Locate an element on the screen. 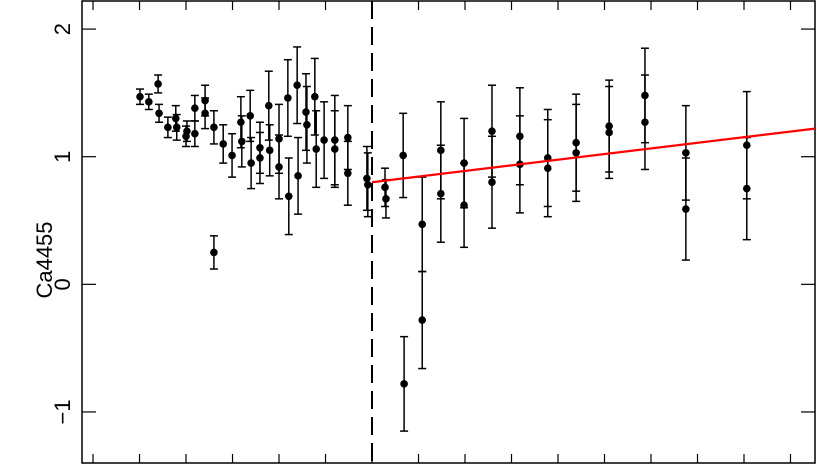 The width and height of the screenshot is (817, 472). y-tick-label: 0 is located at coordinates (62, 284).